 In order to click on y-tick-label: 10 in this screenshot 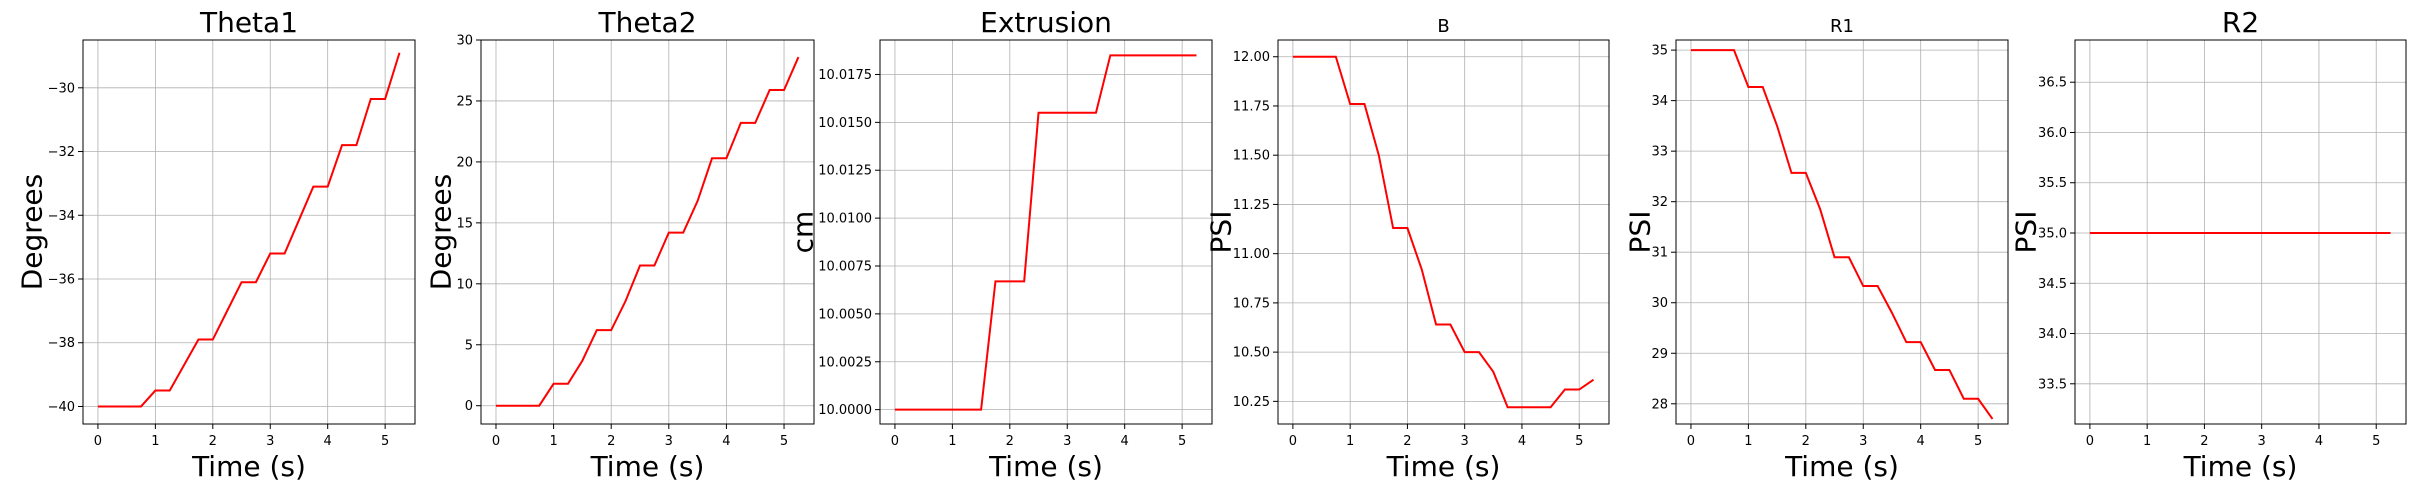, I will do `click(464, 284)`.